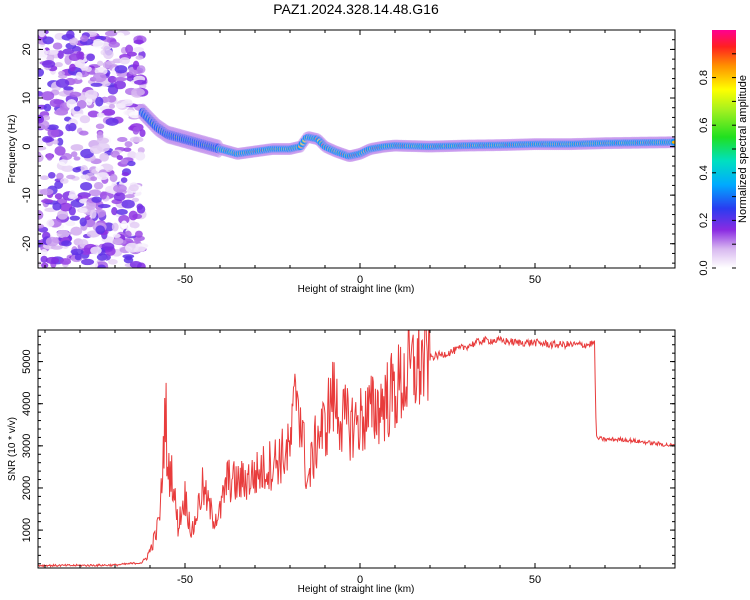  Describe the element at coordinates (12, 449) in the screenshot. I see `snr-y-label: SNR (10 * v/v)` at that location.